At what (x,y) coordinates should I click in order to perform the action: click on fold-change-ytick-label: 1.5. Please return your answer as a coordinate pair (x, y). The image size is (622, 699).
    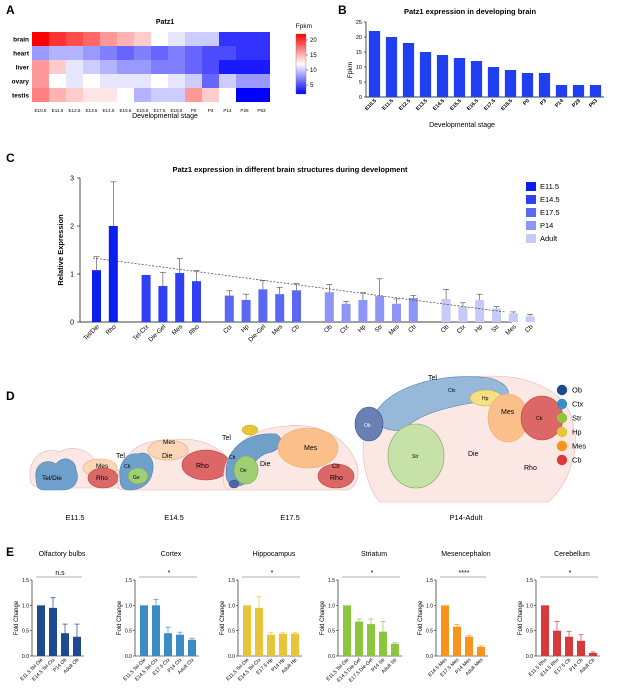
    Looking at the image, I should click on (128, 581).